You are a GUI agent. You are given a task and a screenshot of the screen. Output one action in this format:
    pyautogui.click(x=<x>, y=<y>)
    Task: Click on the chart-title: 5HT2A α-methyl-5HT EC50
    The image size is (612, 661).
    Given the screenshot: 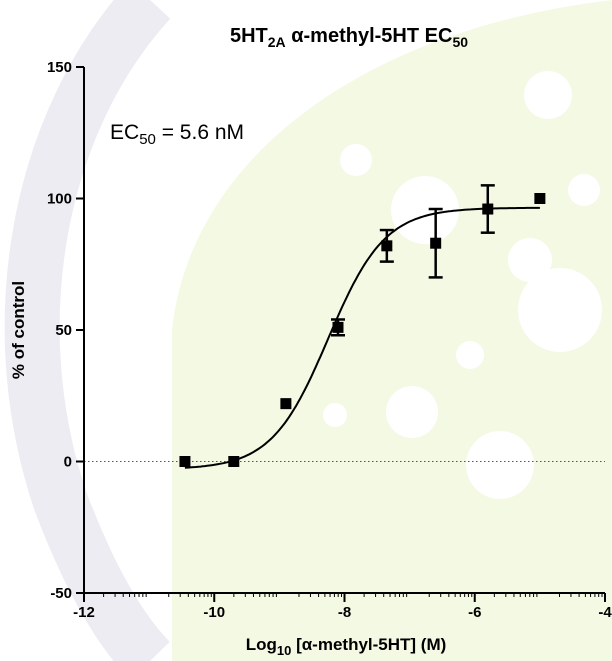 What is the action you would take?
    pyautogui.click(x=349, y=37)
    